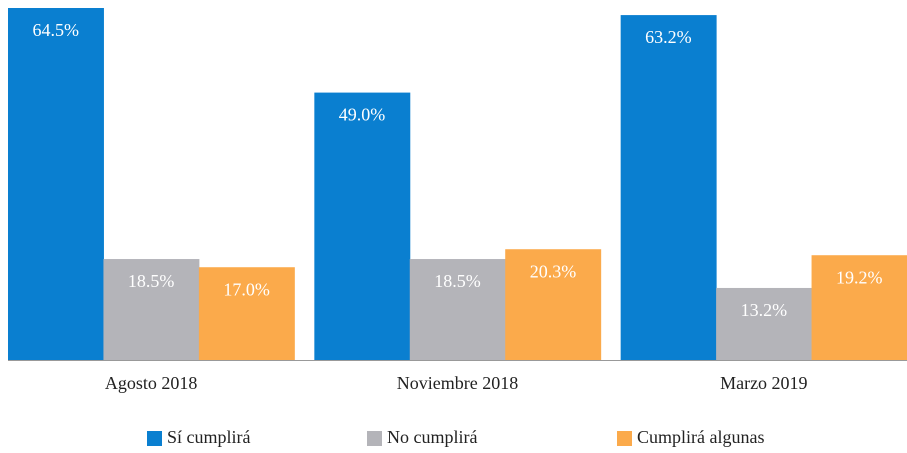  Describe the element at coordinates (209, 437) in the screenshot. I see `legend-label: Sí cumplirá` at that location.